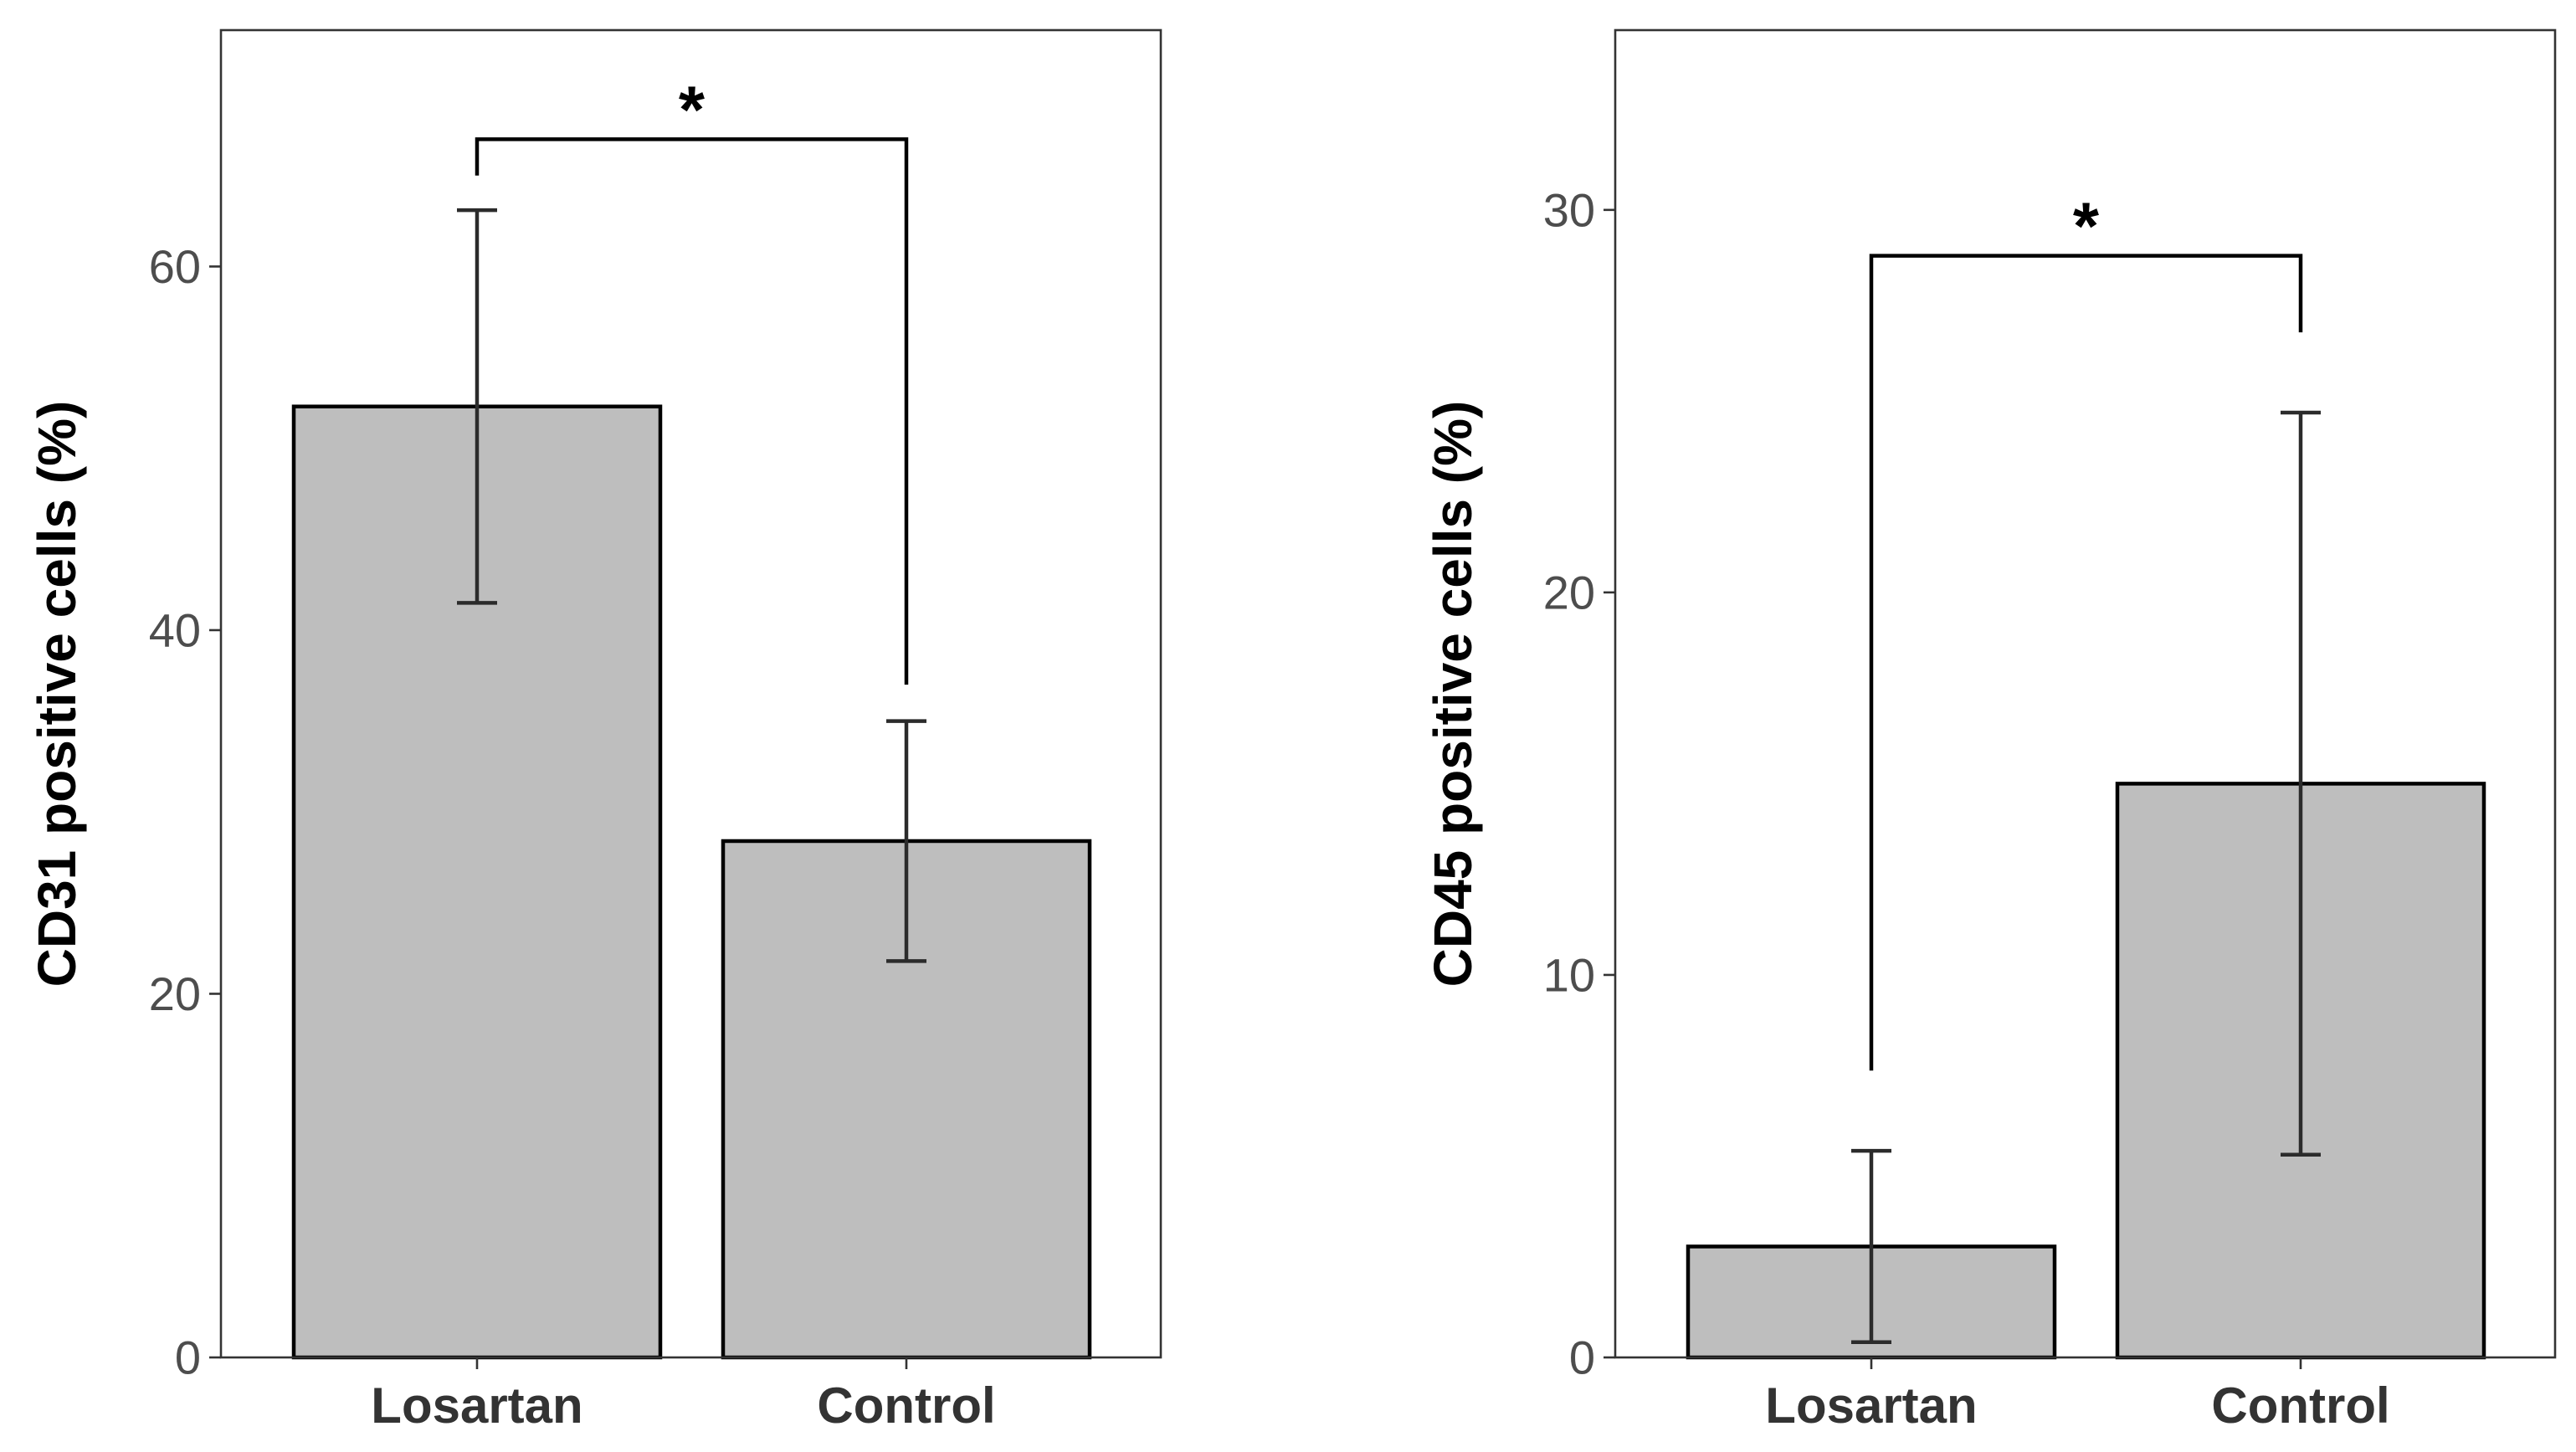 Image resolution: width=2576 pixels, height=1452 pixels. What do you see at coordinates (1569, 210) in the screenshot?
I see `y-tick-label: 30` at bounding box center [1569, 210].